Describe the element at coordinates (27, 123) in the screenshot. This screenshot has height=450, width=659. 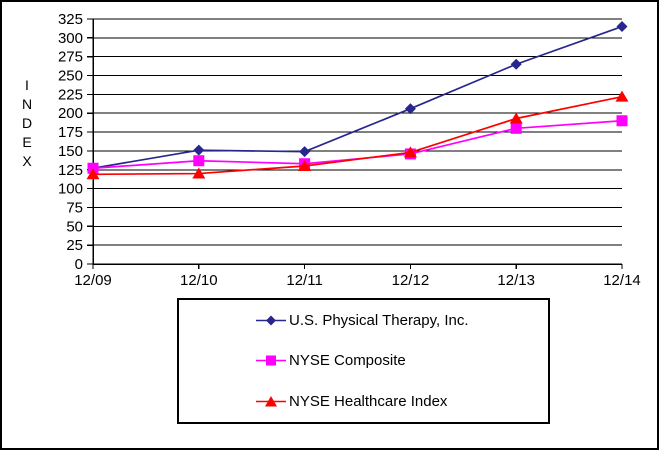
I see `y-axis-title-letter: D` at that location.